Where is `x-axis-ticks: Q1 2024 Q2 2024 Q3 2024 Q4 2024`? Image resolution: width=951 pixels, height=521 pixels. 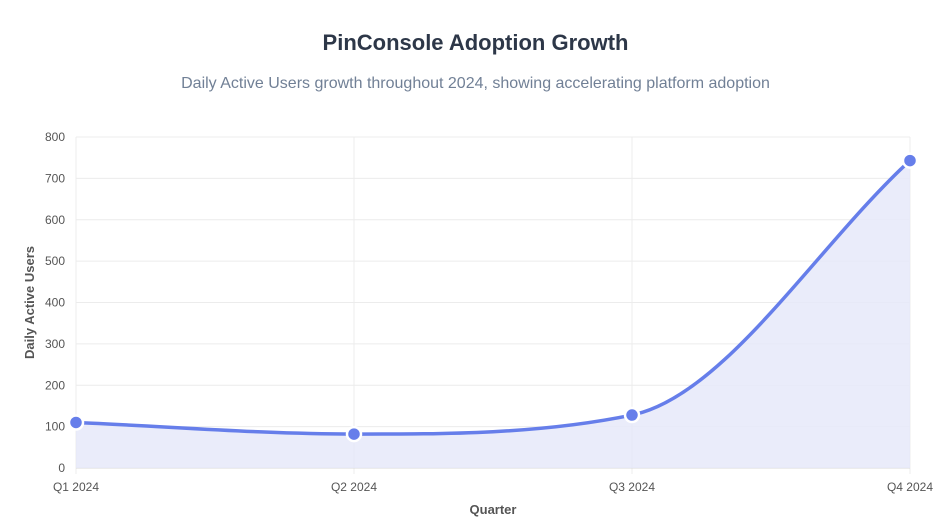
x-axis-ticks: Q1 2024 Q2 2024 Q3 2024 Q4 2024 is located at coordinates (493, 487).